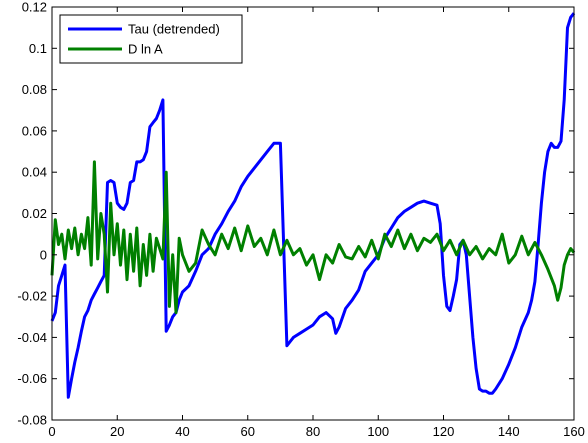 Image resolution: width=588 pixels, height=443 pixels. Describe the element at coordinates (34, 213) in the screenshot. I see `y-tick-label: 0.02` at that location.